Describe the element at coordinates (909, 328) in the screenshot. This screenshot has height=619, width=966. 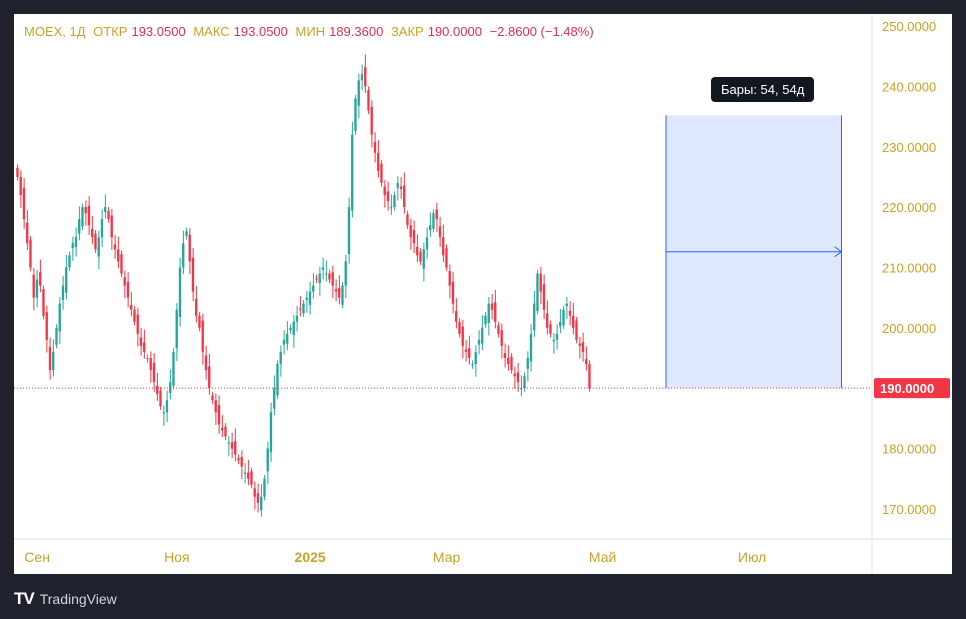
I see `price-tick-label: 200.0000` at that location.